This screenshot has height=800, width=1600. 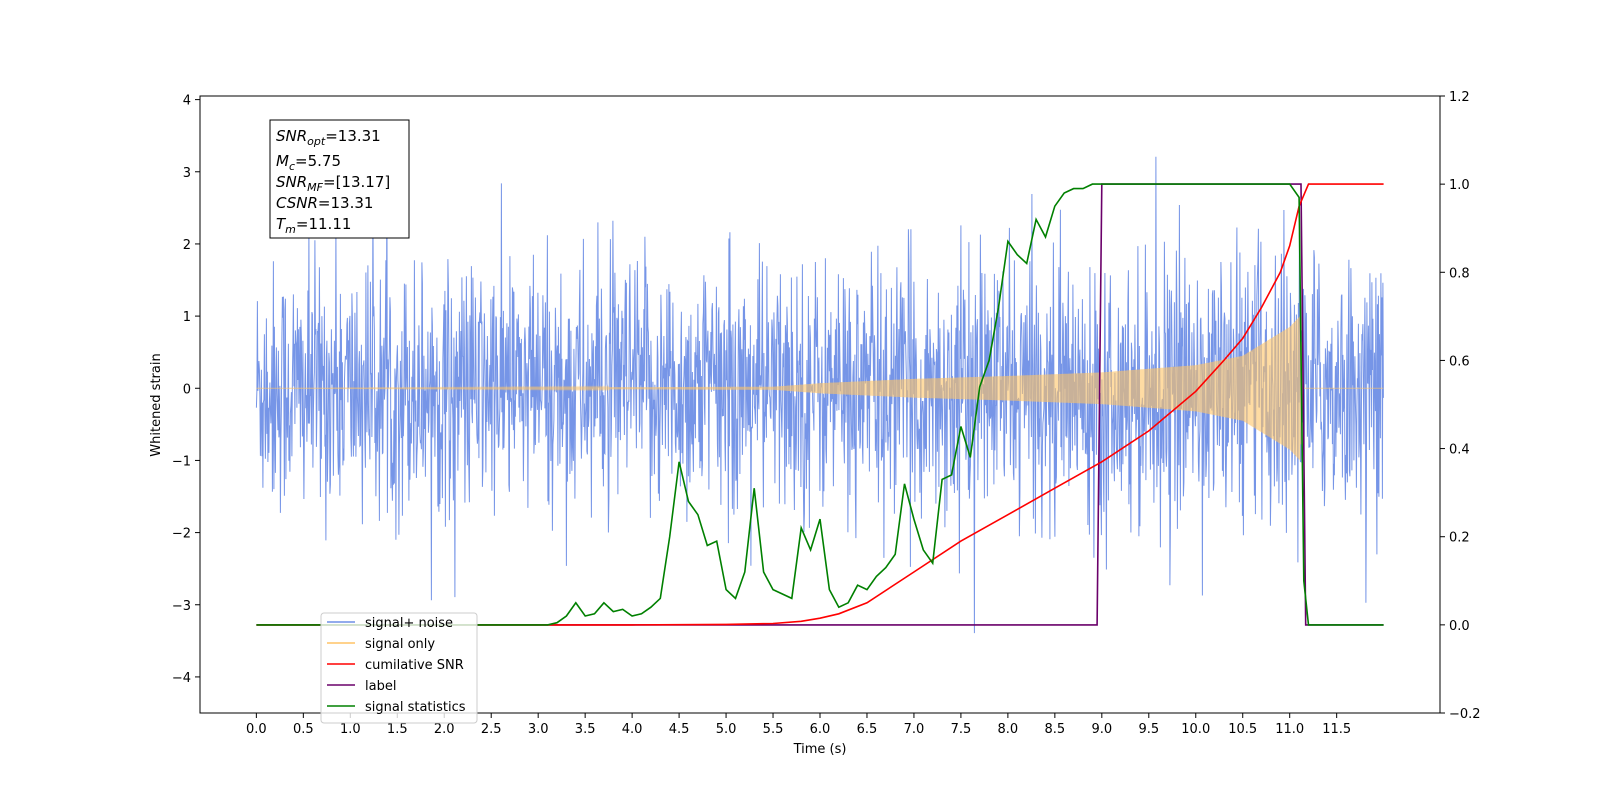 I want to click on y-tick-label: 3, so click(x=187, y=173).